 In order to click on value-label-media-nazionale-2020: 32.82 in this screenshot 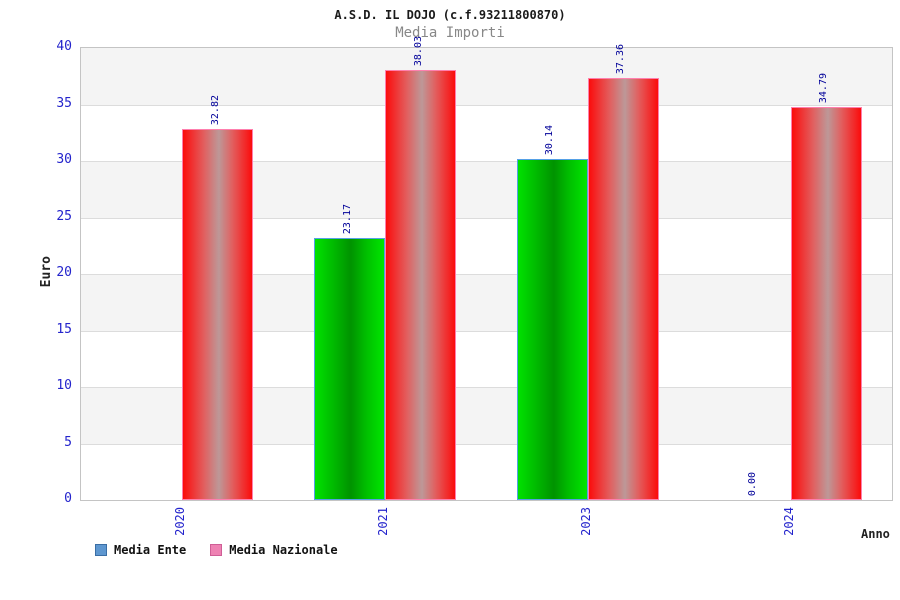, I will do `click(215, 110)`.